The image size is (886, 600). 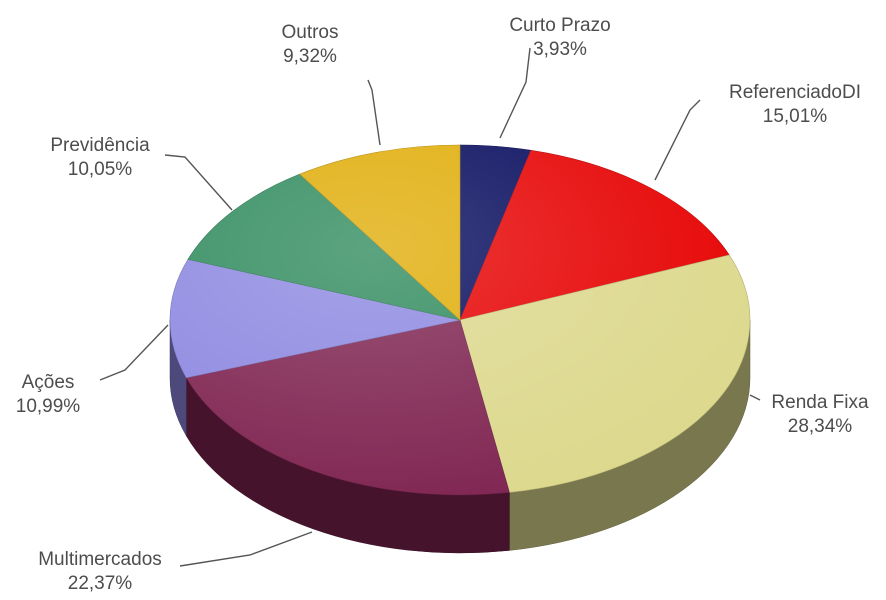 What do you see at coordinates (795, 92) in the screenshot?
I see `label-referenciadodi: ReferenciadoDI` at bounding box center [795, 92].